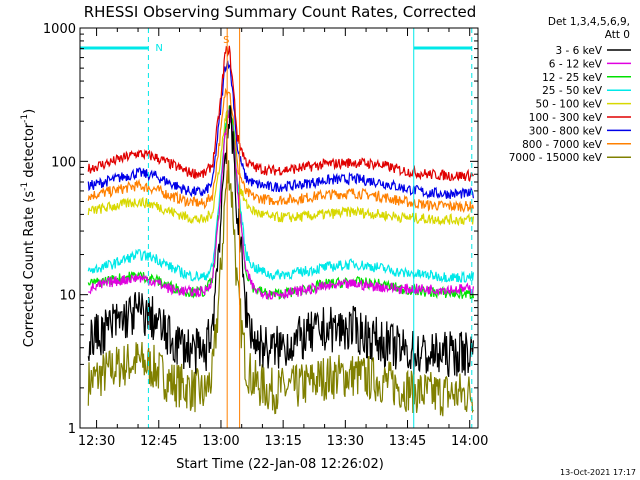 This screenshot has width=640, height=480. I want to click on legend-label-8: 7000 - 15000 keV, so click(556, 158).